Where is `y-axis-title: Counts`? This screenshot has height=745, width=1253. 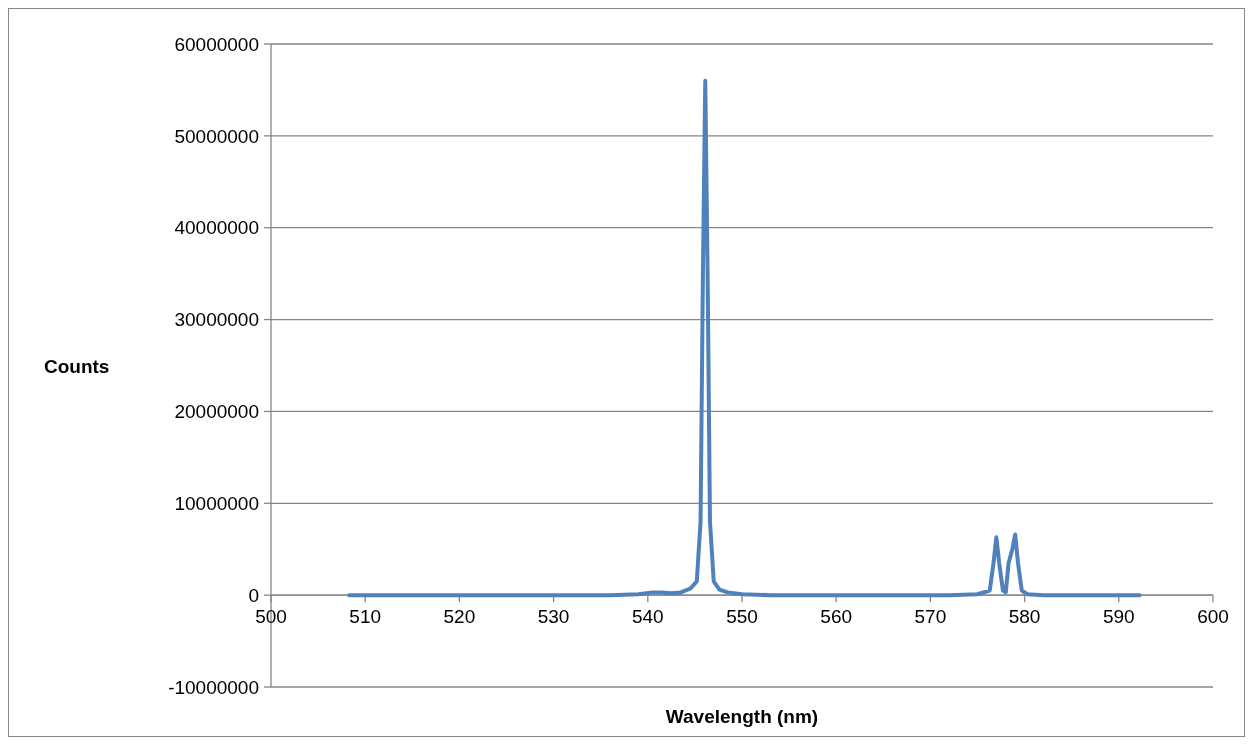
y-axis-title: Counts is located at coordinates (77, 366).